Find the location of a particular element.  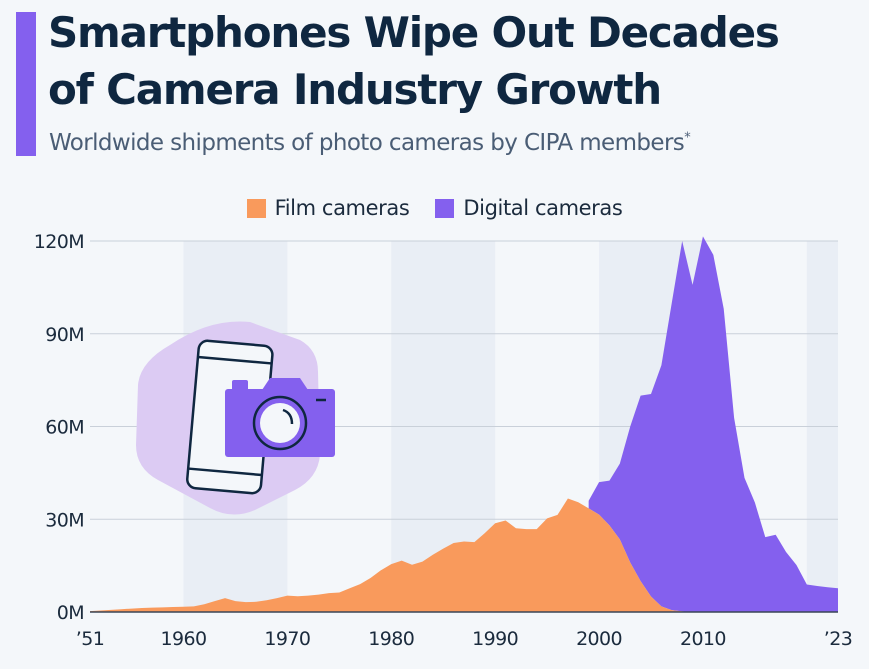

legend-swatch-digital is located at coordinates (445, 208).